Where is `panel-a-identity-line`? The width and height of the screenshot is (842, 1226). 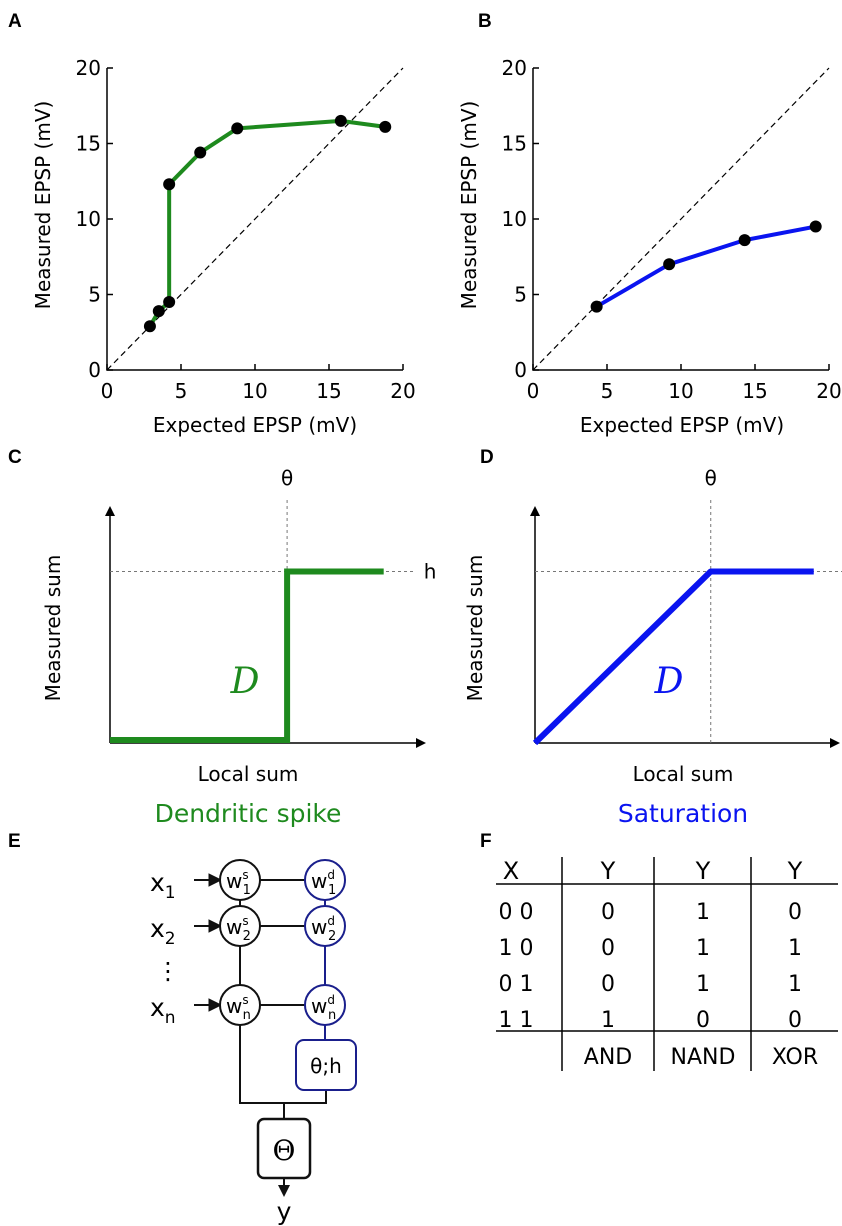
panel-a-identity-line is located at coordinates (255, 219).